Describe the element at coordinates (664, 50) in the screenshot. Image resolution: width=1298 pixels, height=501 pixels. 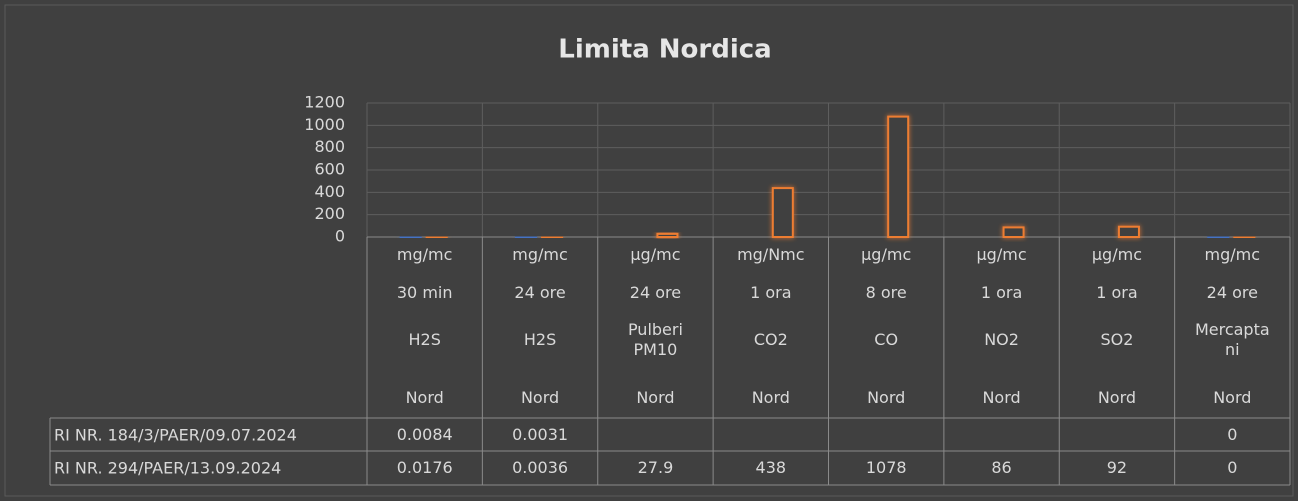
I see `chart-title: Limita Nordica` at that location.